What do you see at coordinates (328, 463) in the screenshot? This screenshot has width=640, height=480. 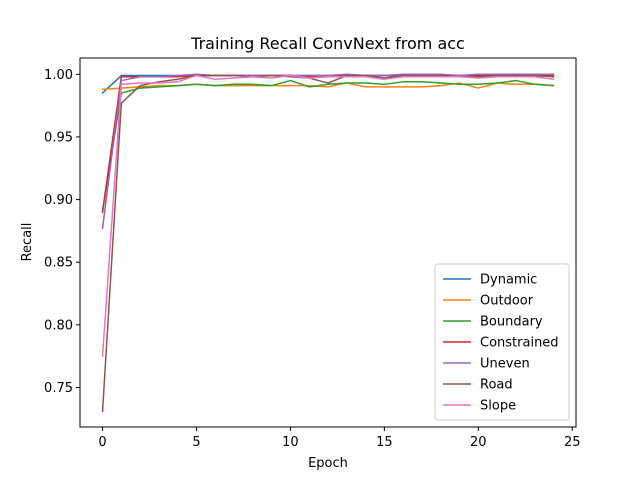 I see `x-axis-title: Epoch` at bounding box center [328, 463].